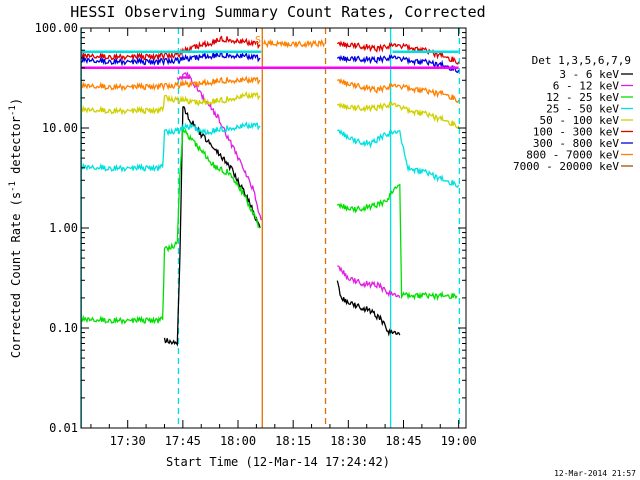 The image size is (640, 480). What do you see at coordinates (63, 228) in the screenshot?
I see `y-tick-label: 1.00` at bounding box center [63, 228].